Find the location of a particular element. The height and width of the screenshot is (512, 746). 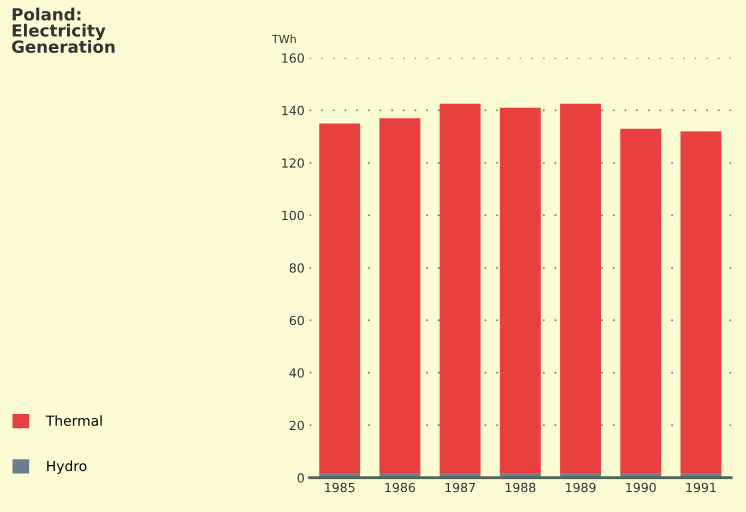

x-tick-label: 1991 is located at coordinates (701, 487).